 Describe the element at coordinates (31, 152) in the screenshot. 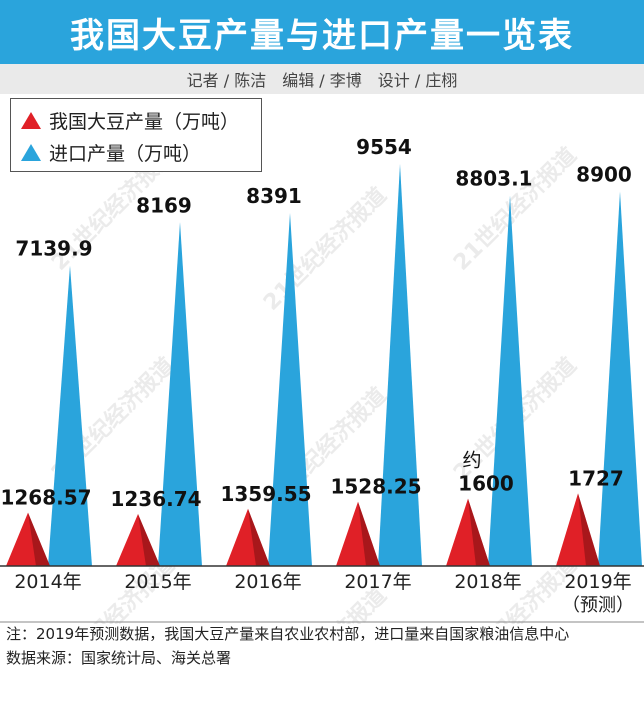

I see `blue-triangle-icon` at that location.